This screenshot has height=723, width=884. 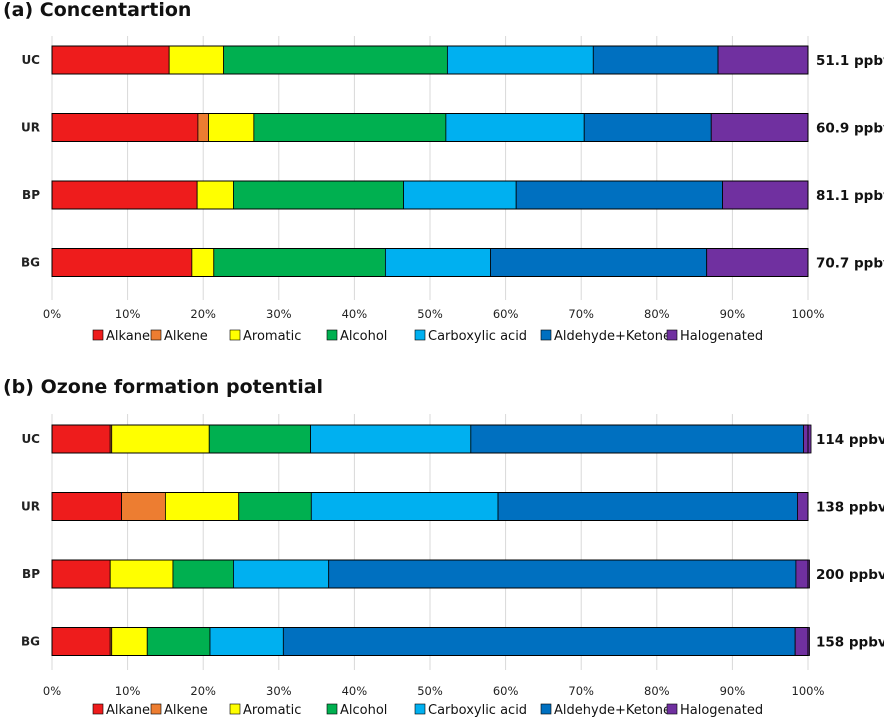 What do you see at coordinates (850, 61) in the screenshot?
I see `total-label: 51.1 ppbv` at bounding box center [850, 61].